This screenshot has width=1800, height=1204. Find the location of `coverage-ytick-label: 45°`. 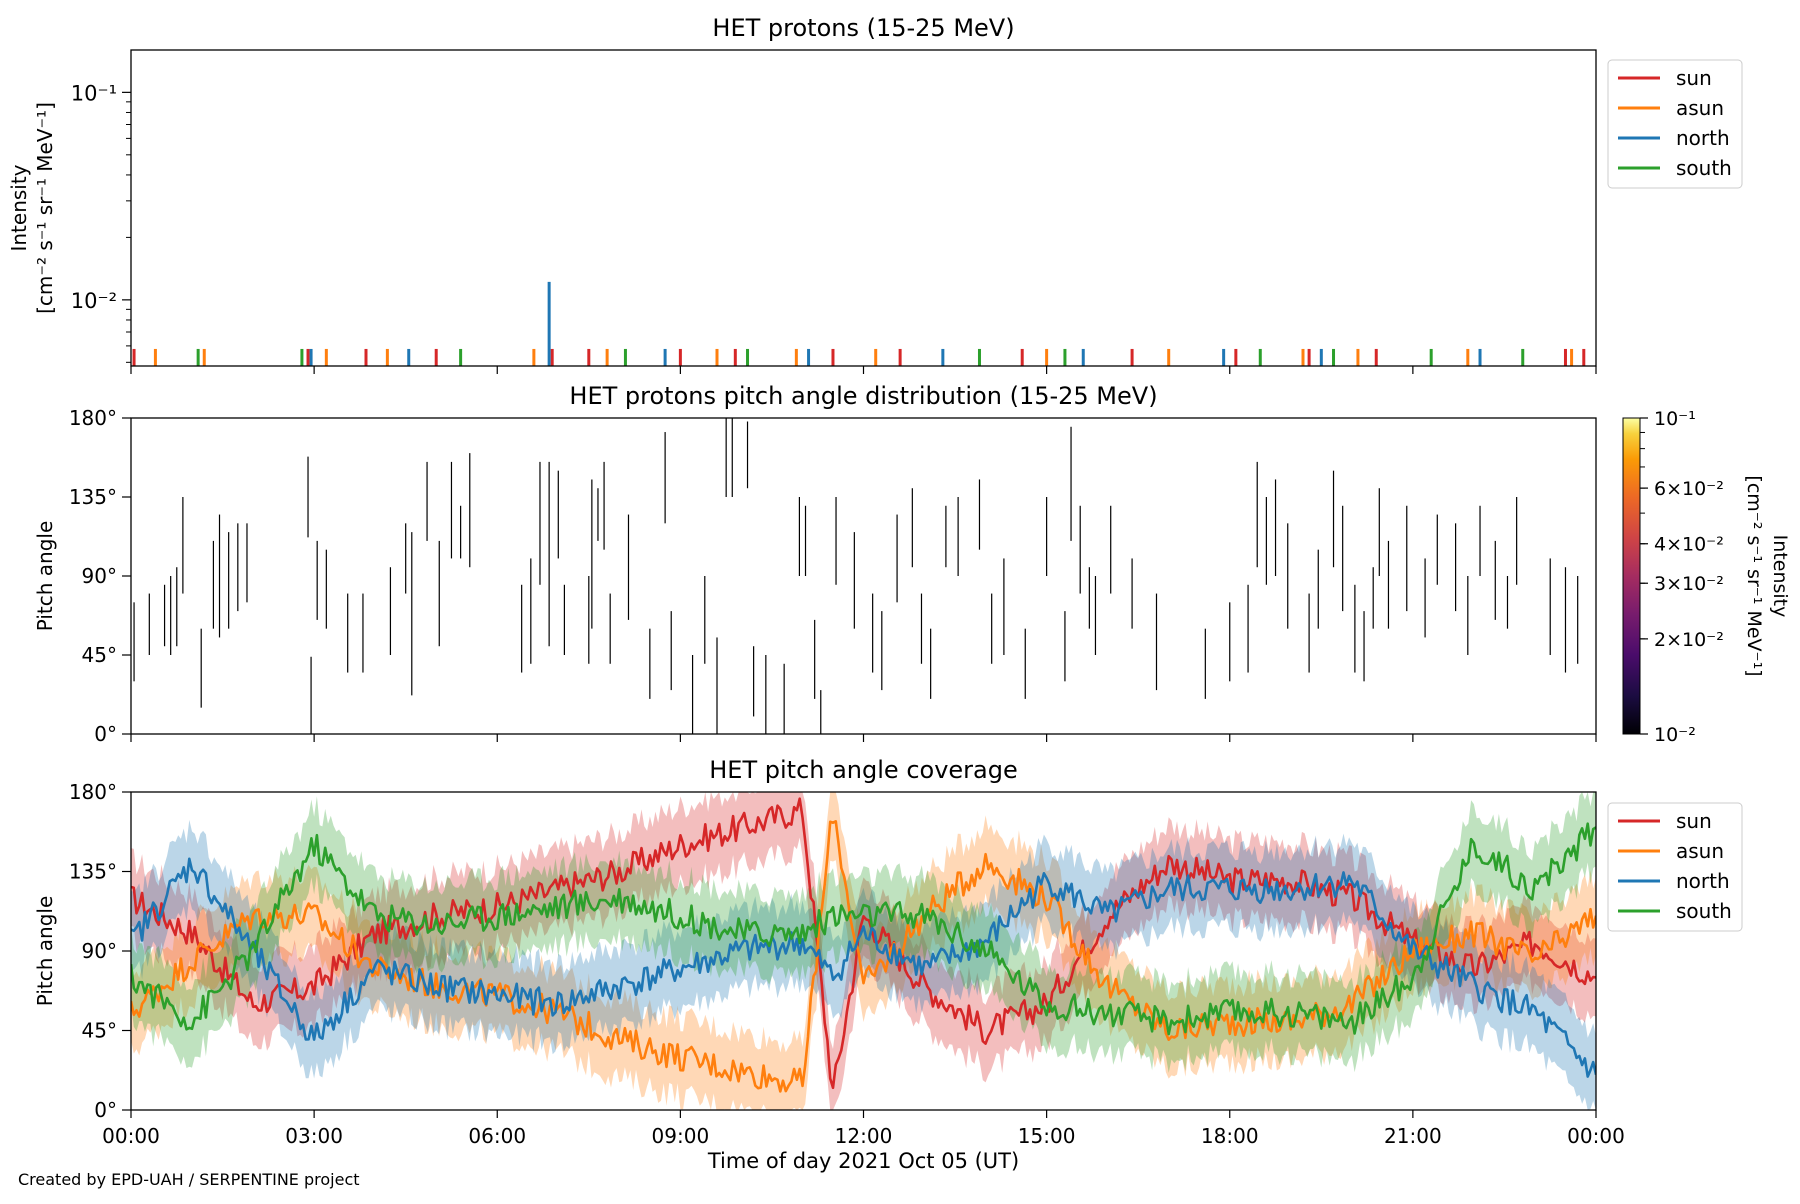

coverage-ytick-label: 45° is located at coordinates (99, 1031).